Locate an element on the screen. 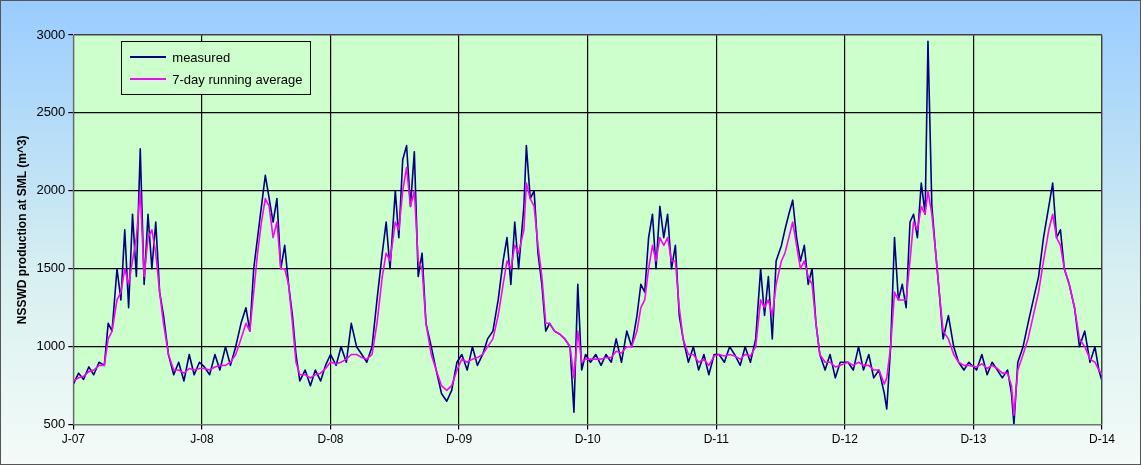  legend-label: measured is located at coordinates (201, 57).